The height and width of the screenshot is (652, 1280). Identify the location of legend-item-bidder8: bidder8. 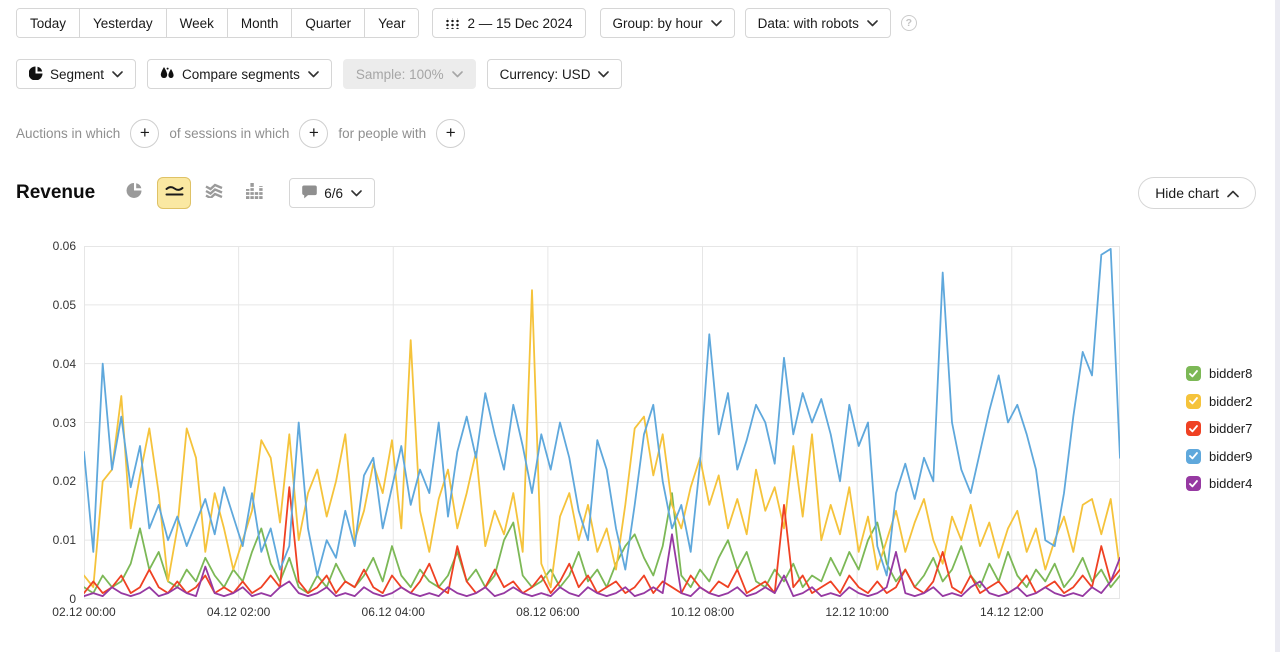
(1219, 373).